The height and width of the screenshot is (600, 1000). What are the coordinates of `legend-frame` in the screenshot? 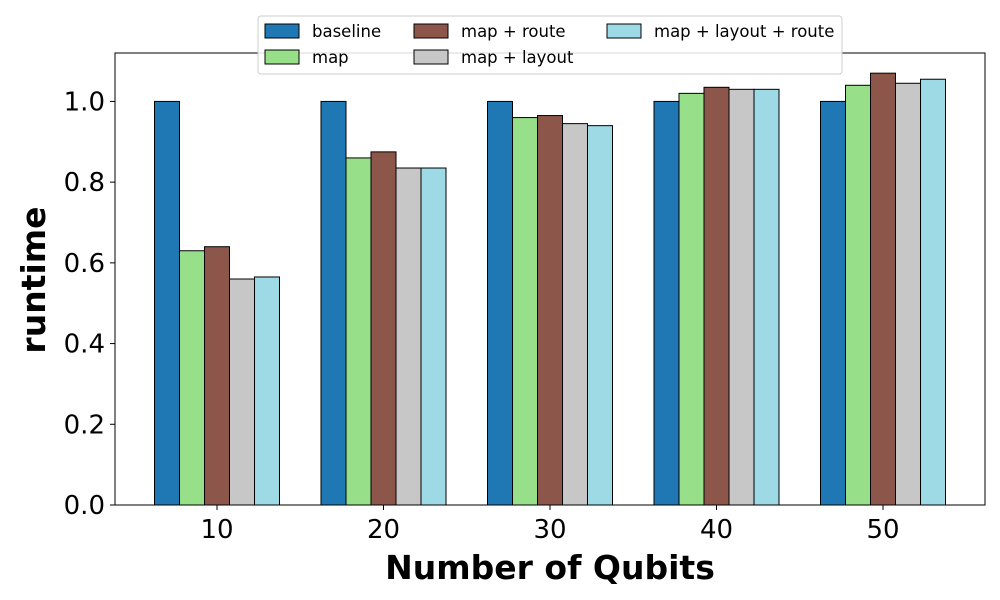 It's located at (550, 45).